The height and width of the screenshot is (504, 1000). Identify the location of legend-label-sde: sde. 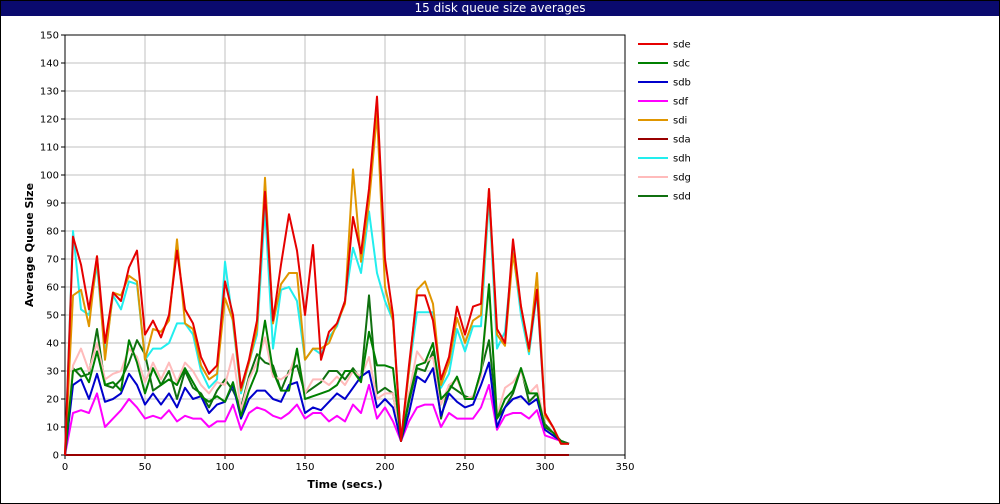
(682, 45).